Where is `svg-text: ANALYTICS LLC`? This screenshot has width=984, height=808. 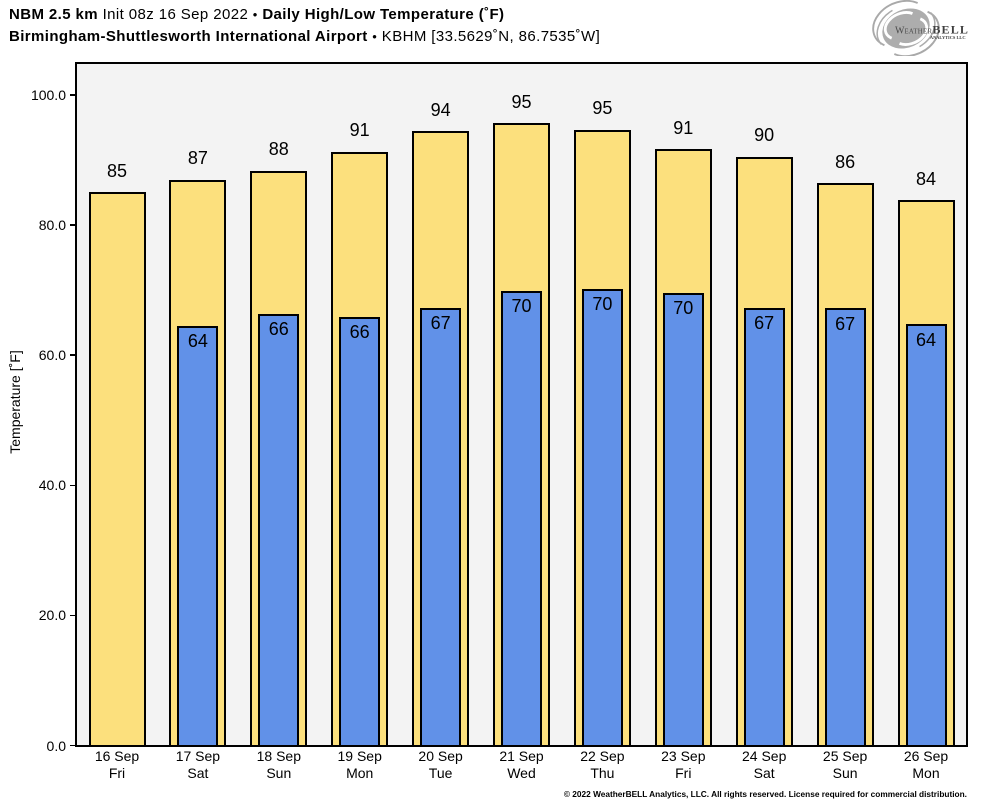 svg-text: ANALYTICS LLC is located at coordinates (948, 37).